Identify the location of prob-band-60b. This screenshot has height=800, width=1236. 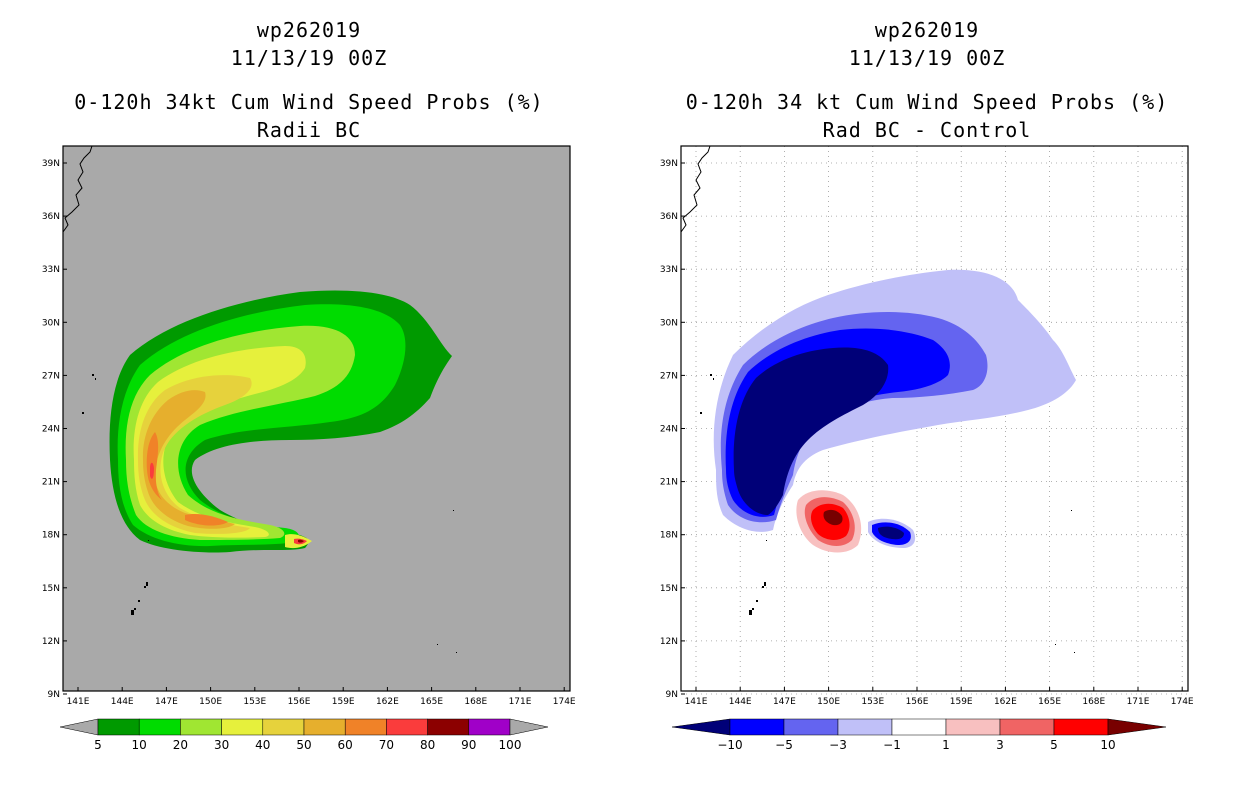
(206, 519).